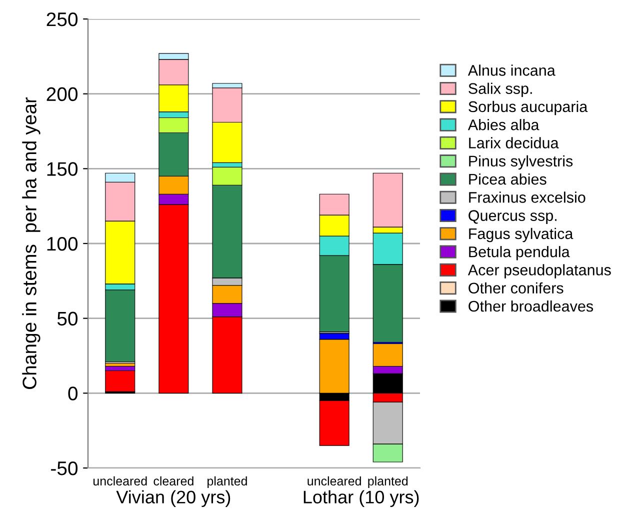  Describe the element at coordinates (73, 393) in the screenshot. I see `y-tick-label: 0` at that location.